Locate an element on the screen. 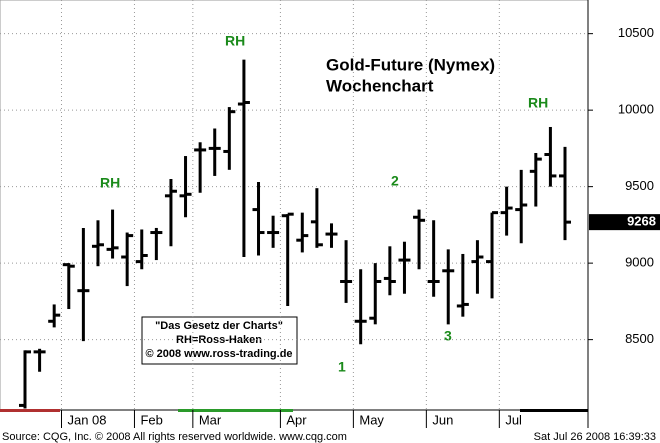  y-tick-label: 9500 is located at coordinates (639, 185).